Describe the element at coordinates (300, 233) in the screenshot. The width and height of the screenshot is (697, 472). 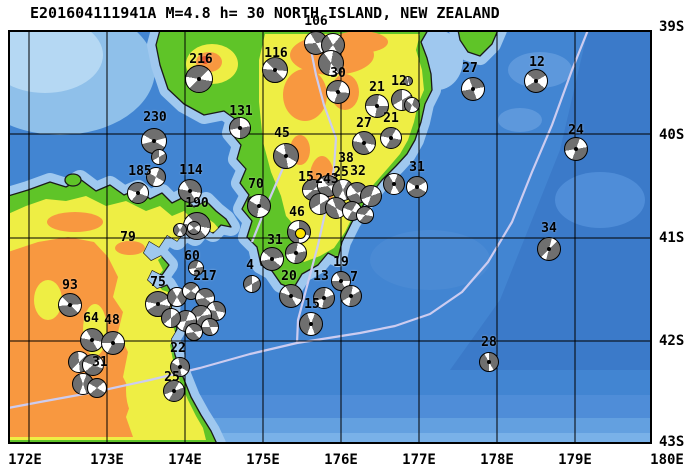
I see `epicenter-highlight` at that location.